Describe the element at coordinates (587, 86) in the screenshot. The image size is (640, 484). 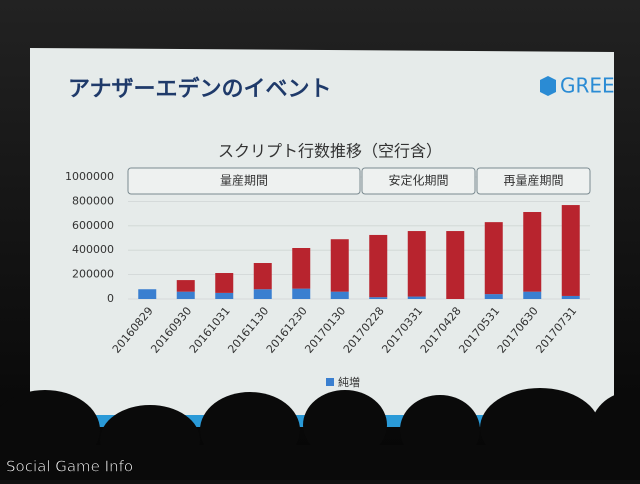
I see `logo: GREE` at that location.